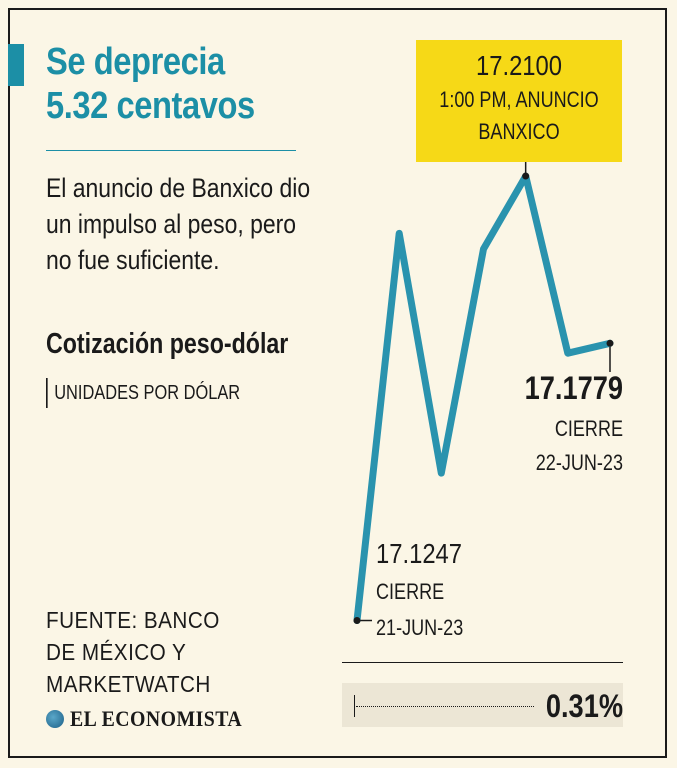  What do you see at coordinates (133, 620) in the screenshot?
I see `source-line-1: FUENTE: BANCO` at bounding box center [133, 620].